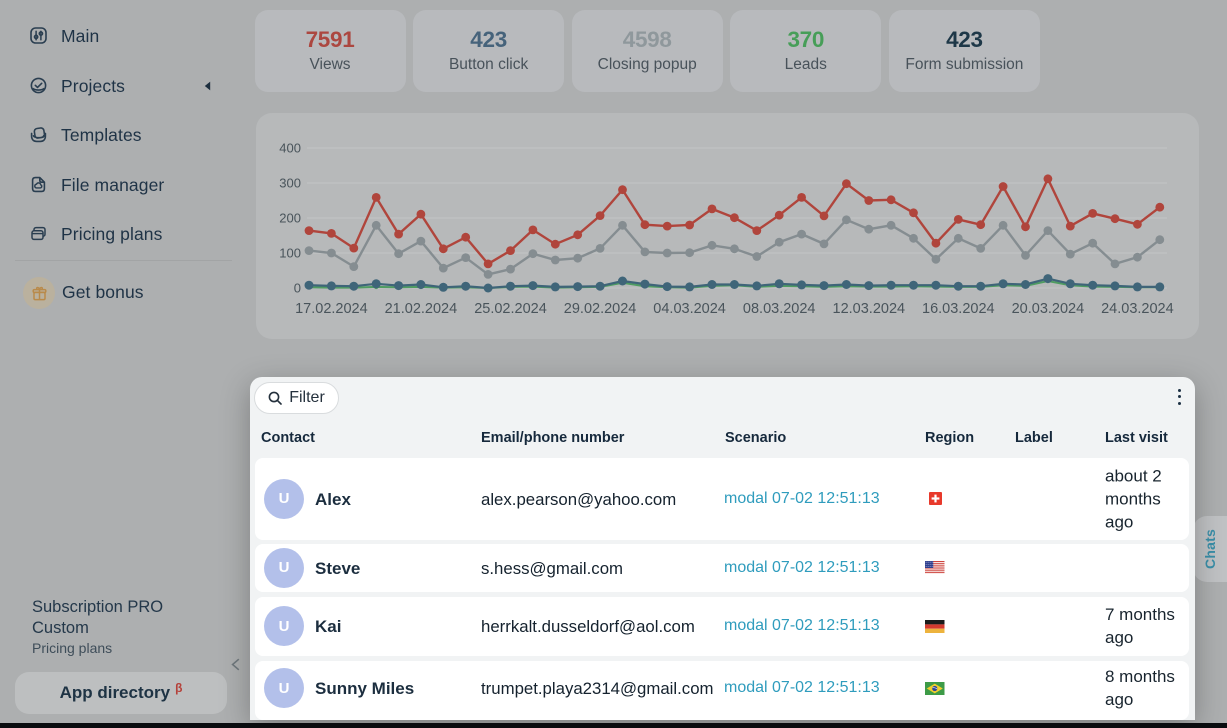 This screenshot has width=1227, height=728. I want to click on svg-text: 29.02.2024, so click(600, 309).